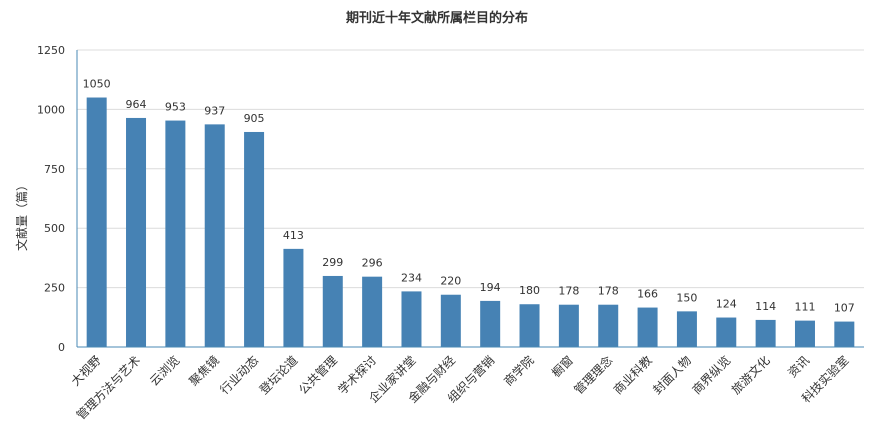 Image resolution: width=874 pixels, height=434 pixels. What do you see at coordinates (804, 307) in the screenshot?
I see `data-label: 111` at bounding box center [804, 307].